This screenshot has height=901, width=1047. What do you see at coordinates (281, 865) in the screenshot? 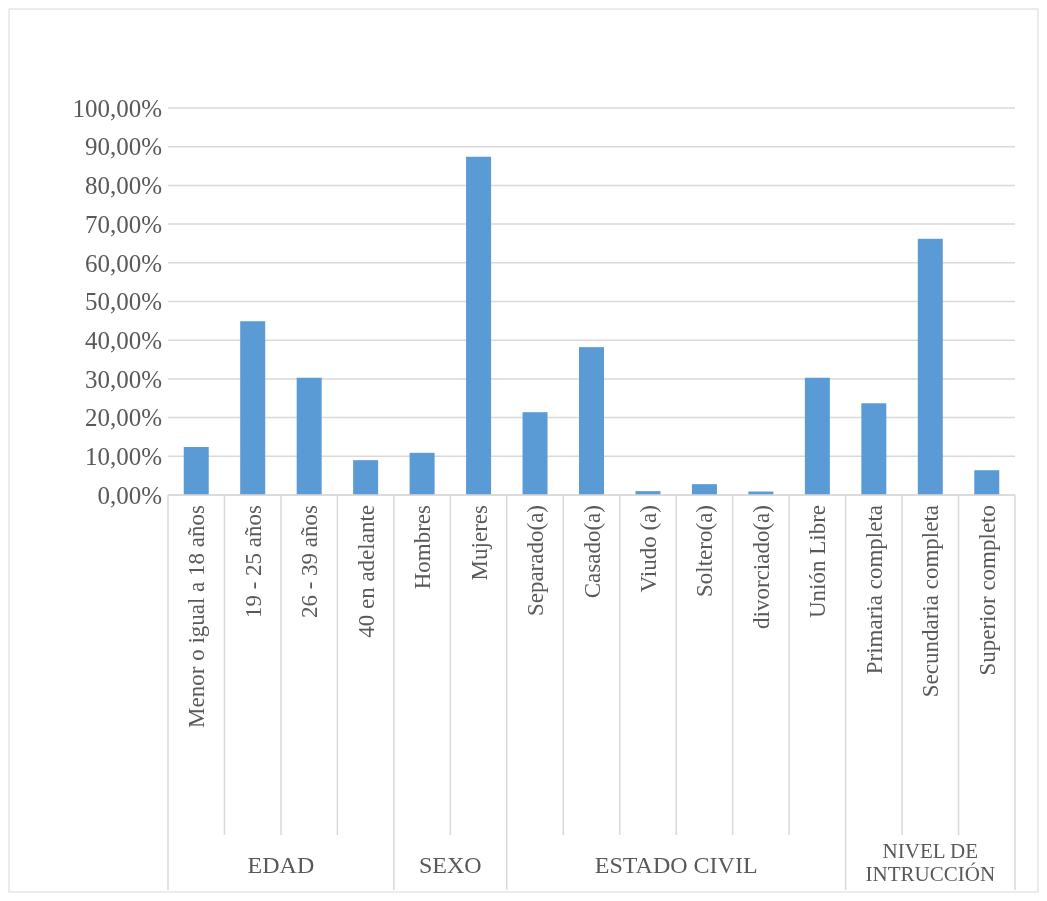
I see `text: EDAD` at bounding box center [281, 865].